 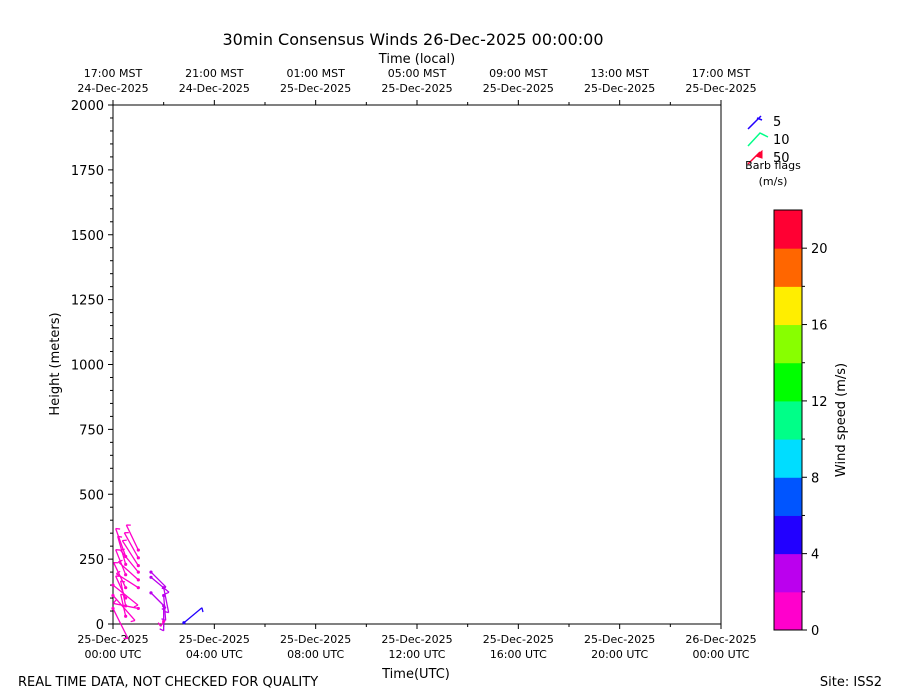 What do you see at coordinates (315, 654) in the screenshot?
I see `x-tick-label-time: 08:00 UTC` at bounding box center [315, 654].